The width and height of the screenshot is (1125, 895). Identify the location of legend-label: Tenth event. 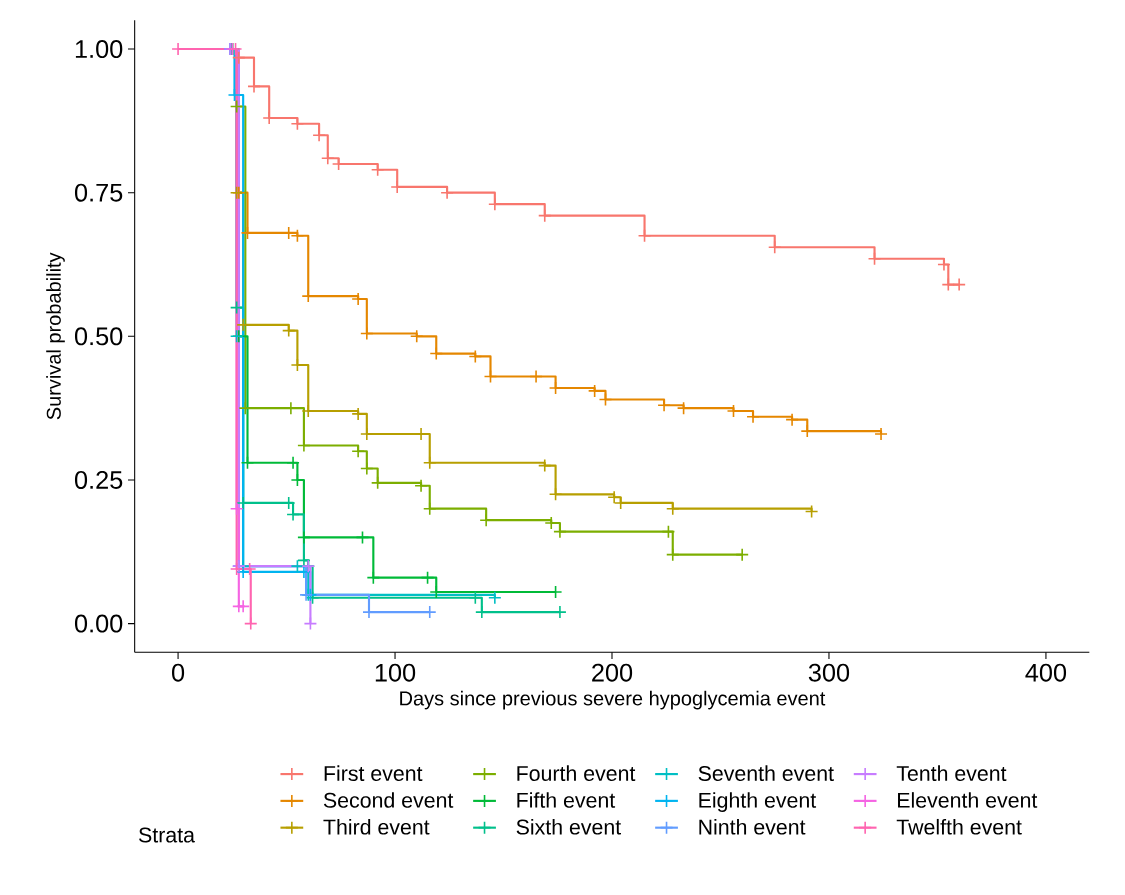
(951, 773).